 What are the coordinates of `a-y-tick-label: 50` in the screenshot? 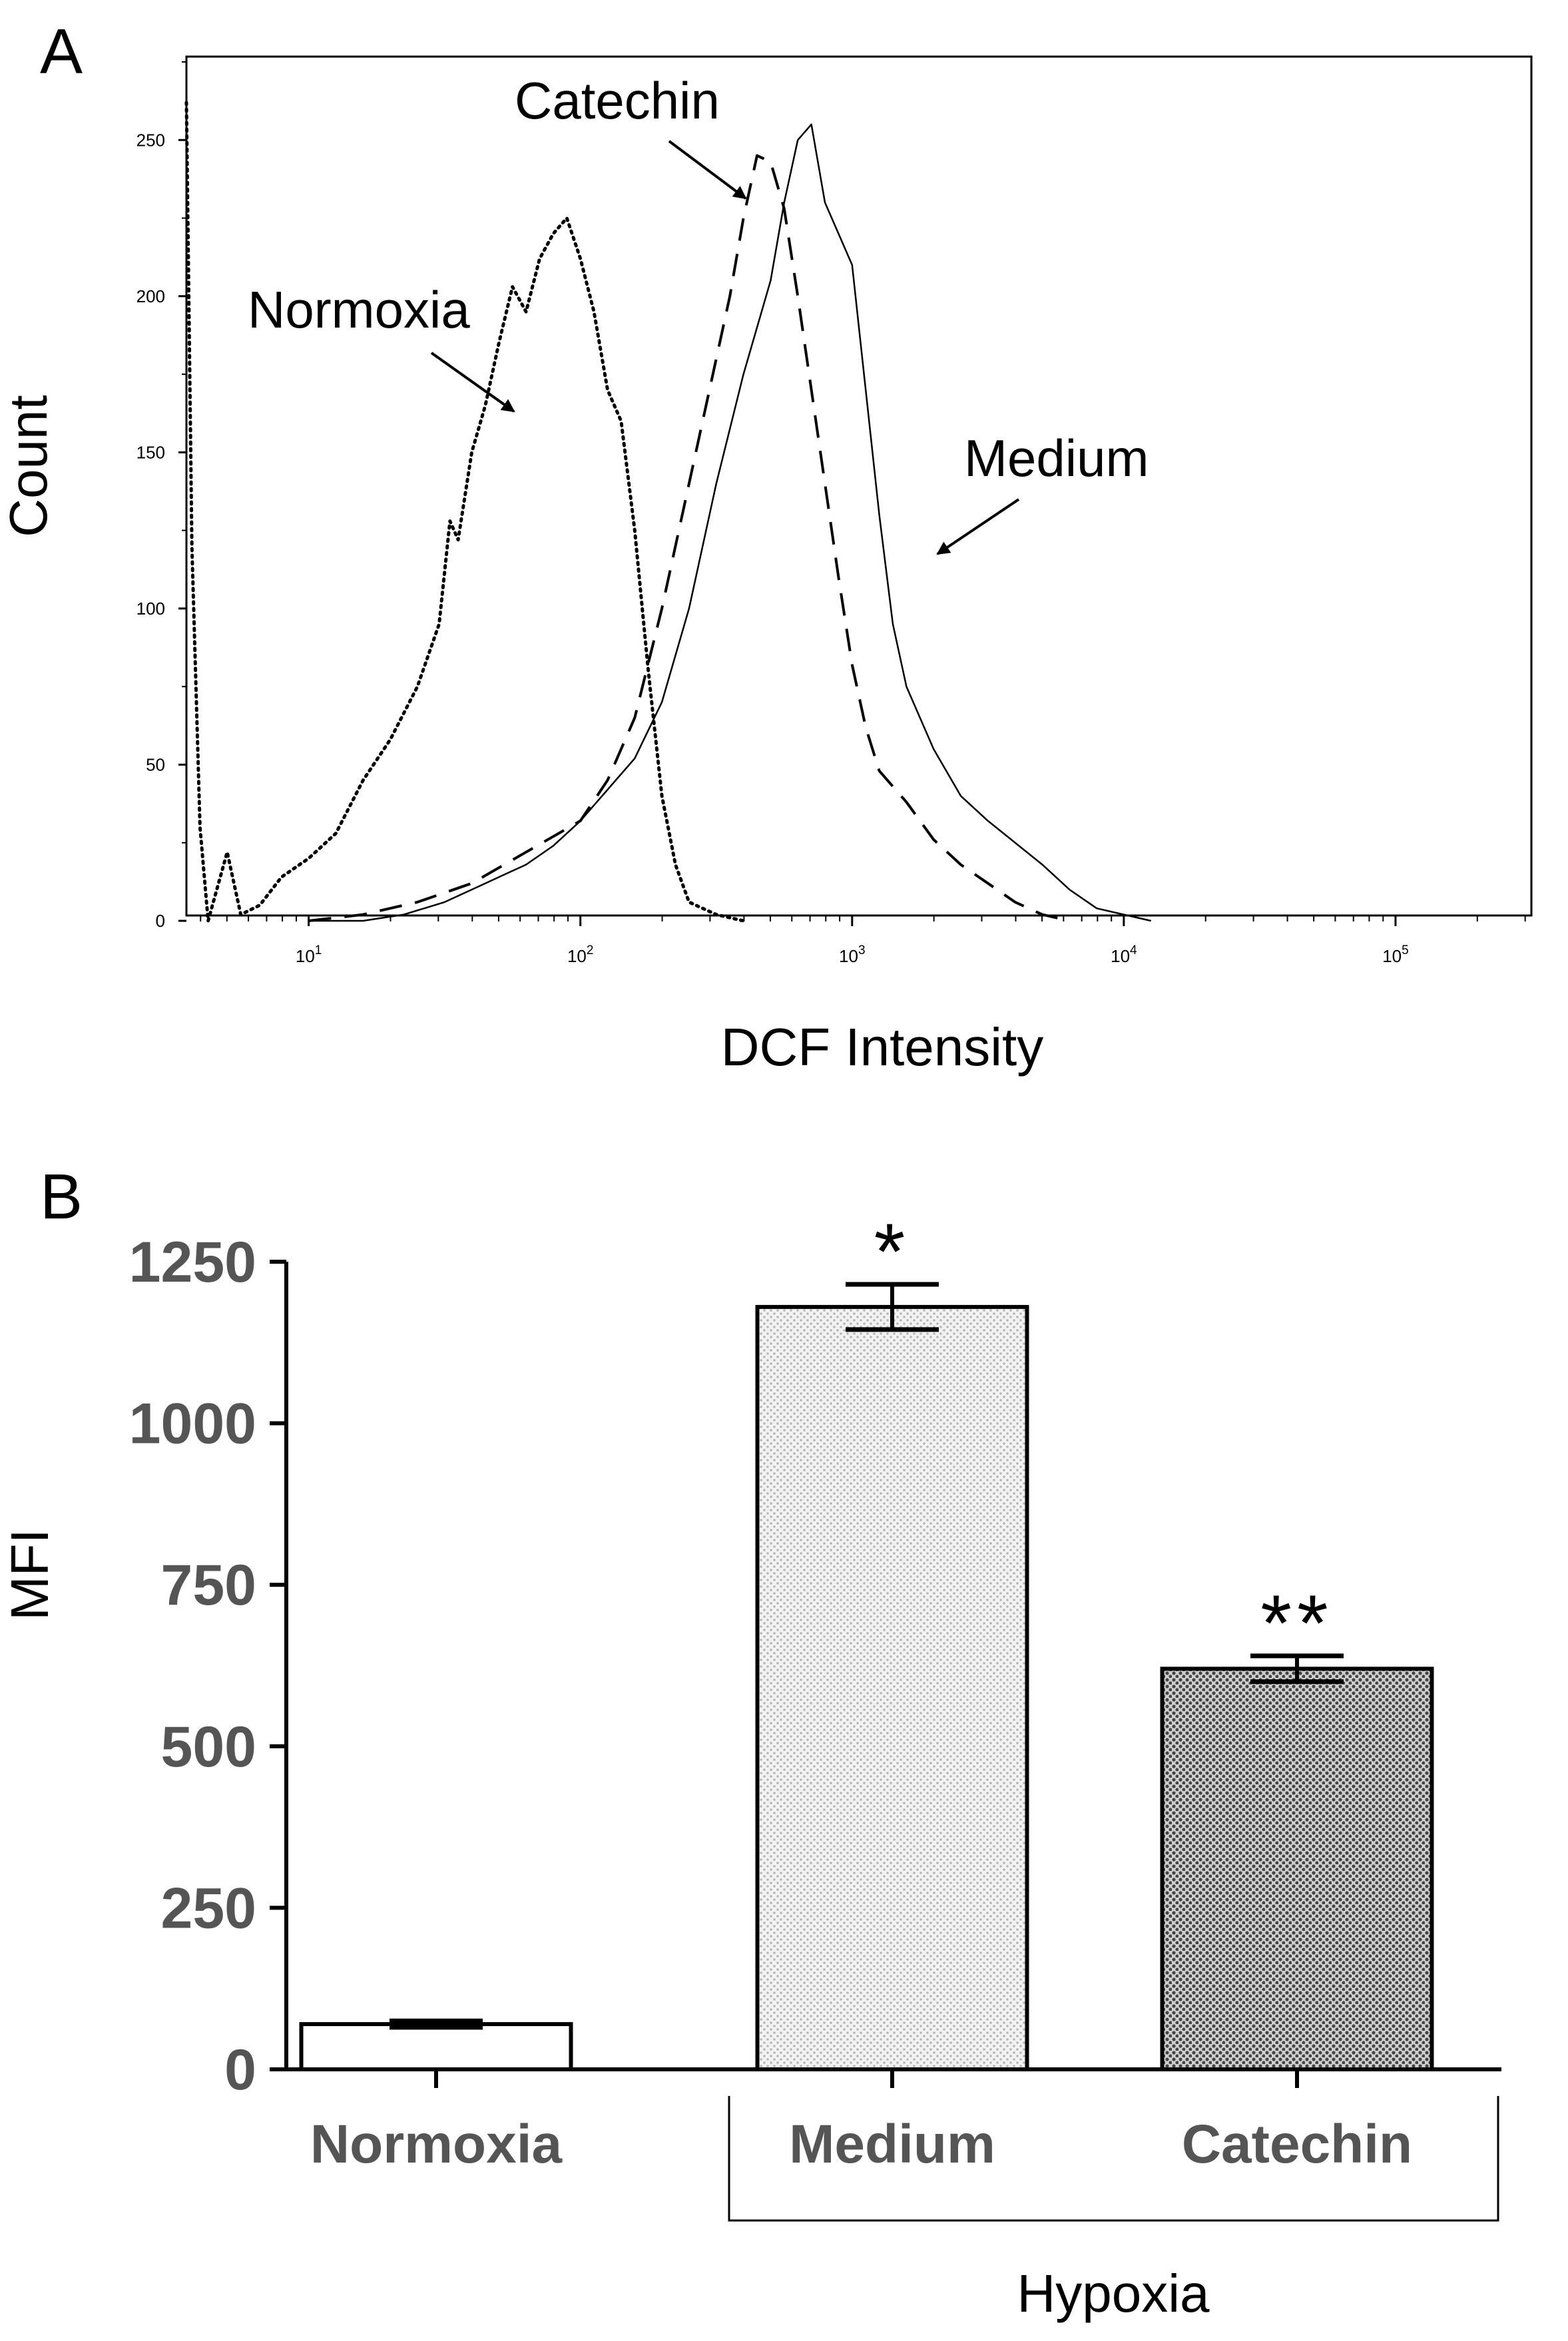 It's located at (155, 764).